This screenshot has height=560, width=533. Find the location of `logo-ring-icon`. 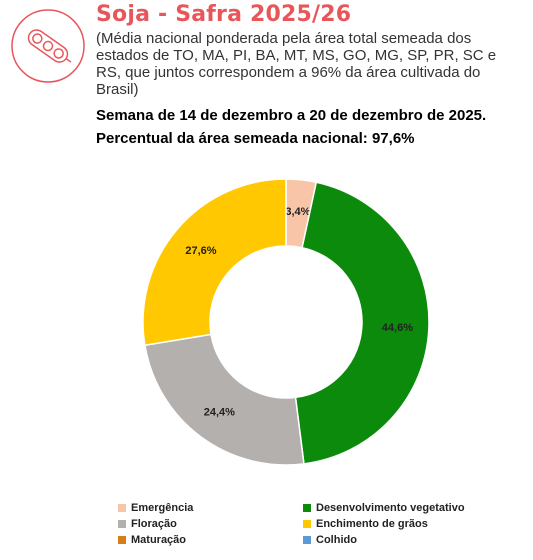

logo-ring-icon is located at coordinates (48, 46).